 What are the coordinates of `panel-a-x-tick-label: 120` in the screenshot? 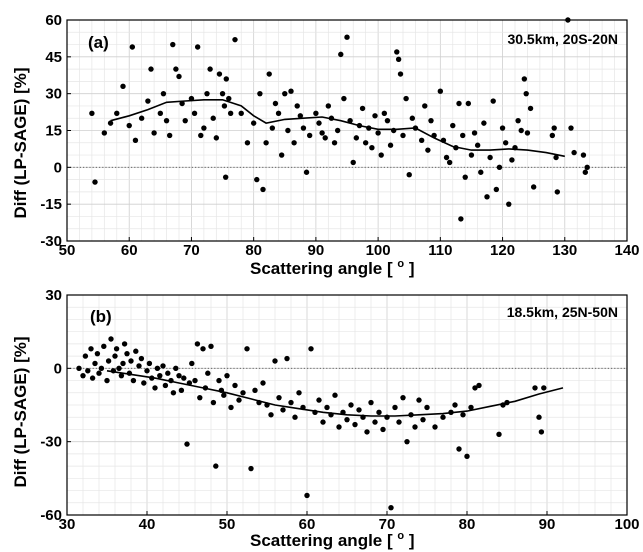 It's located at (502, 250).